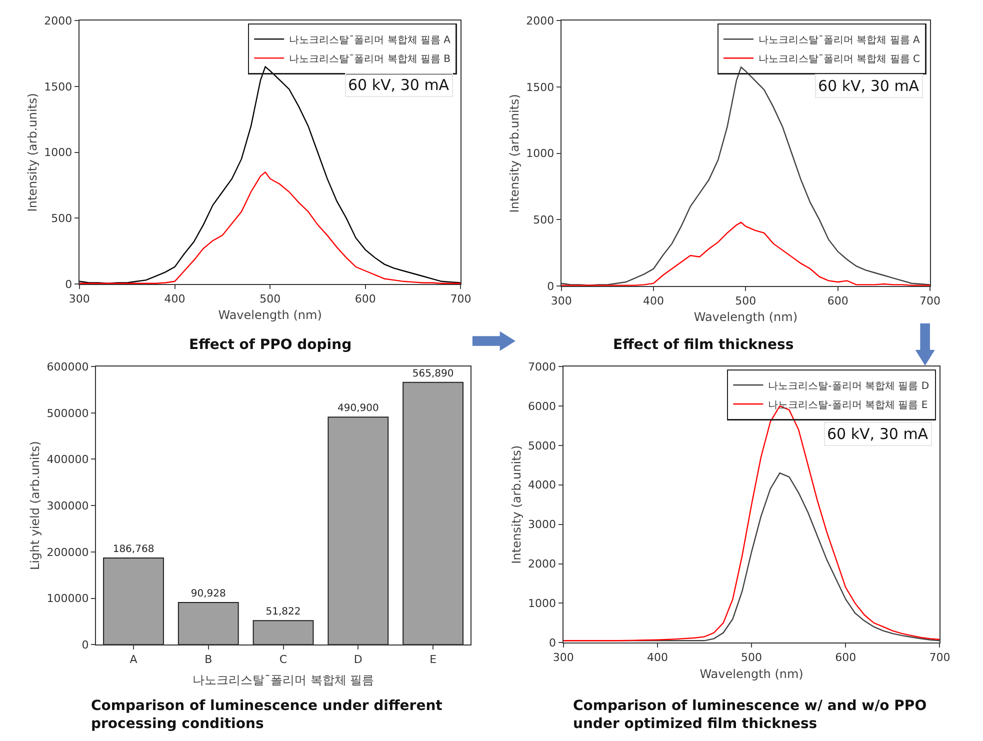 This screenshot has width=983, height=741. I want to click on data-label: 51,822, so click(283, 612).